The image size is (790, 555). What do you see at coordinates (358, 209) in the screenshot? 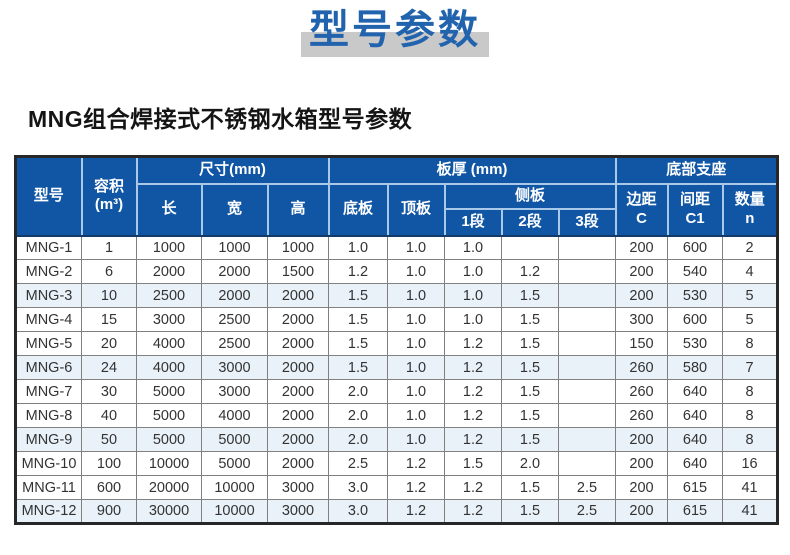
I see `col-header-bottom-plate: 底板` at bounding box center [358, 209].